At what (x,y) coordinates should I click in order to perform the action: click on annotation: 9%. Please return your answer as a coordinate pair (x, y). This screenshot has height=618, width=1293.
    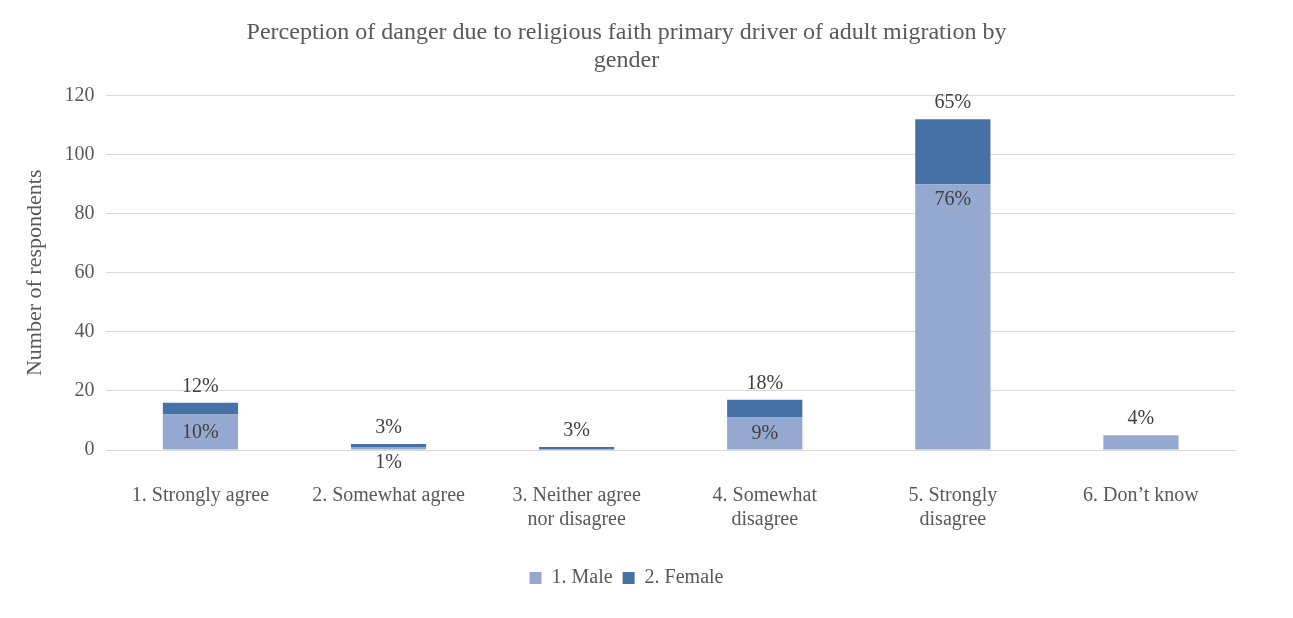
    Looking at the image, I should click on (765, 432).